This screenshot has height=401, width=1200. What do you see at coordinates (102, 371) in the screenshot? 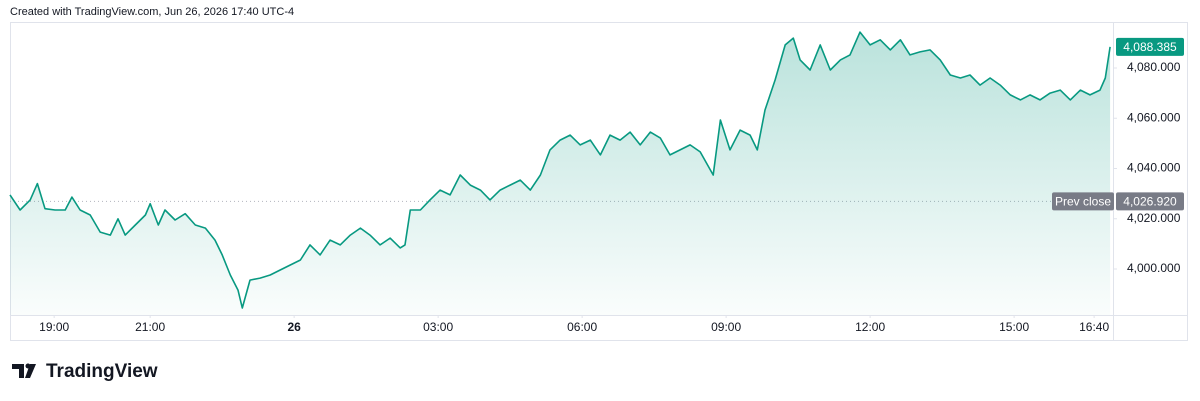
I see `brand: TradingView` at bounding box center [102, 371].